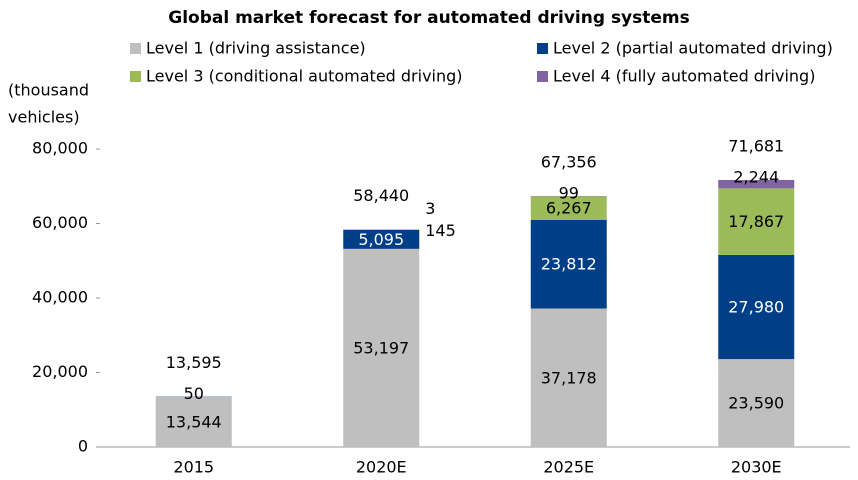 This screenshot has height=480, width=858. I want to click on y-tick-label: 60,000, so click(60, 222).